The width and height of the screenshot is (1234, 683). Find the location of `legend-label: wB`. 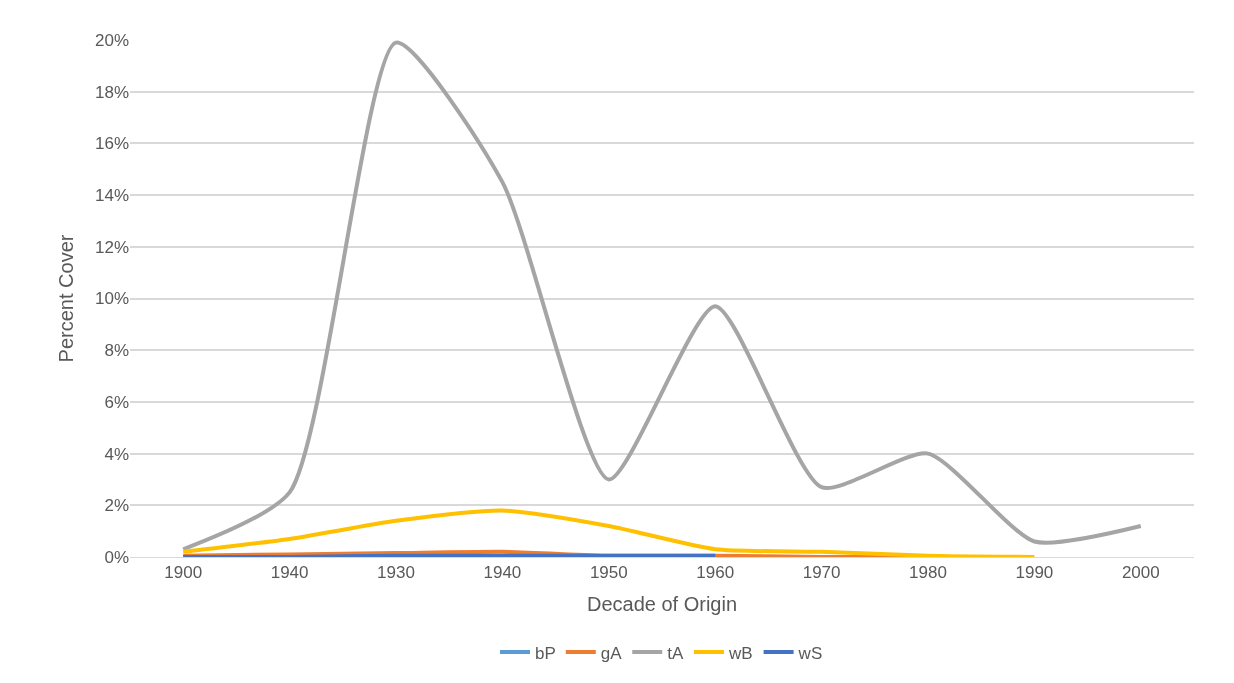

legend-label: wB is located at coordinates (740, 653).